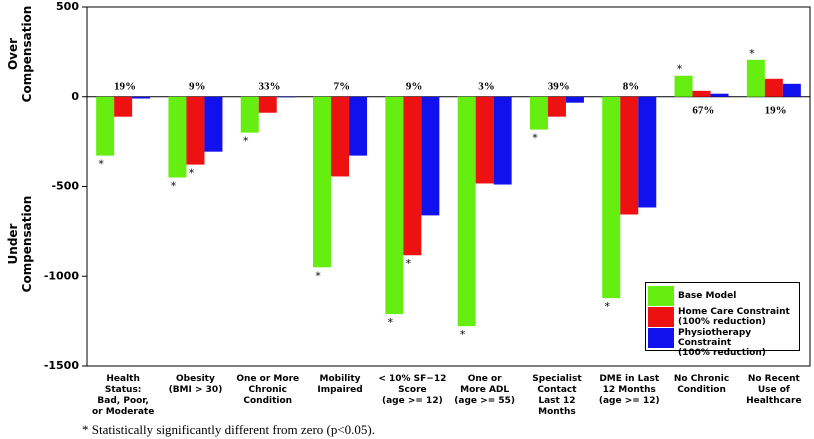 The width and height of the screenshot is (814, 439). I want to click on percent-label: 7%, so click(342, 86).